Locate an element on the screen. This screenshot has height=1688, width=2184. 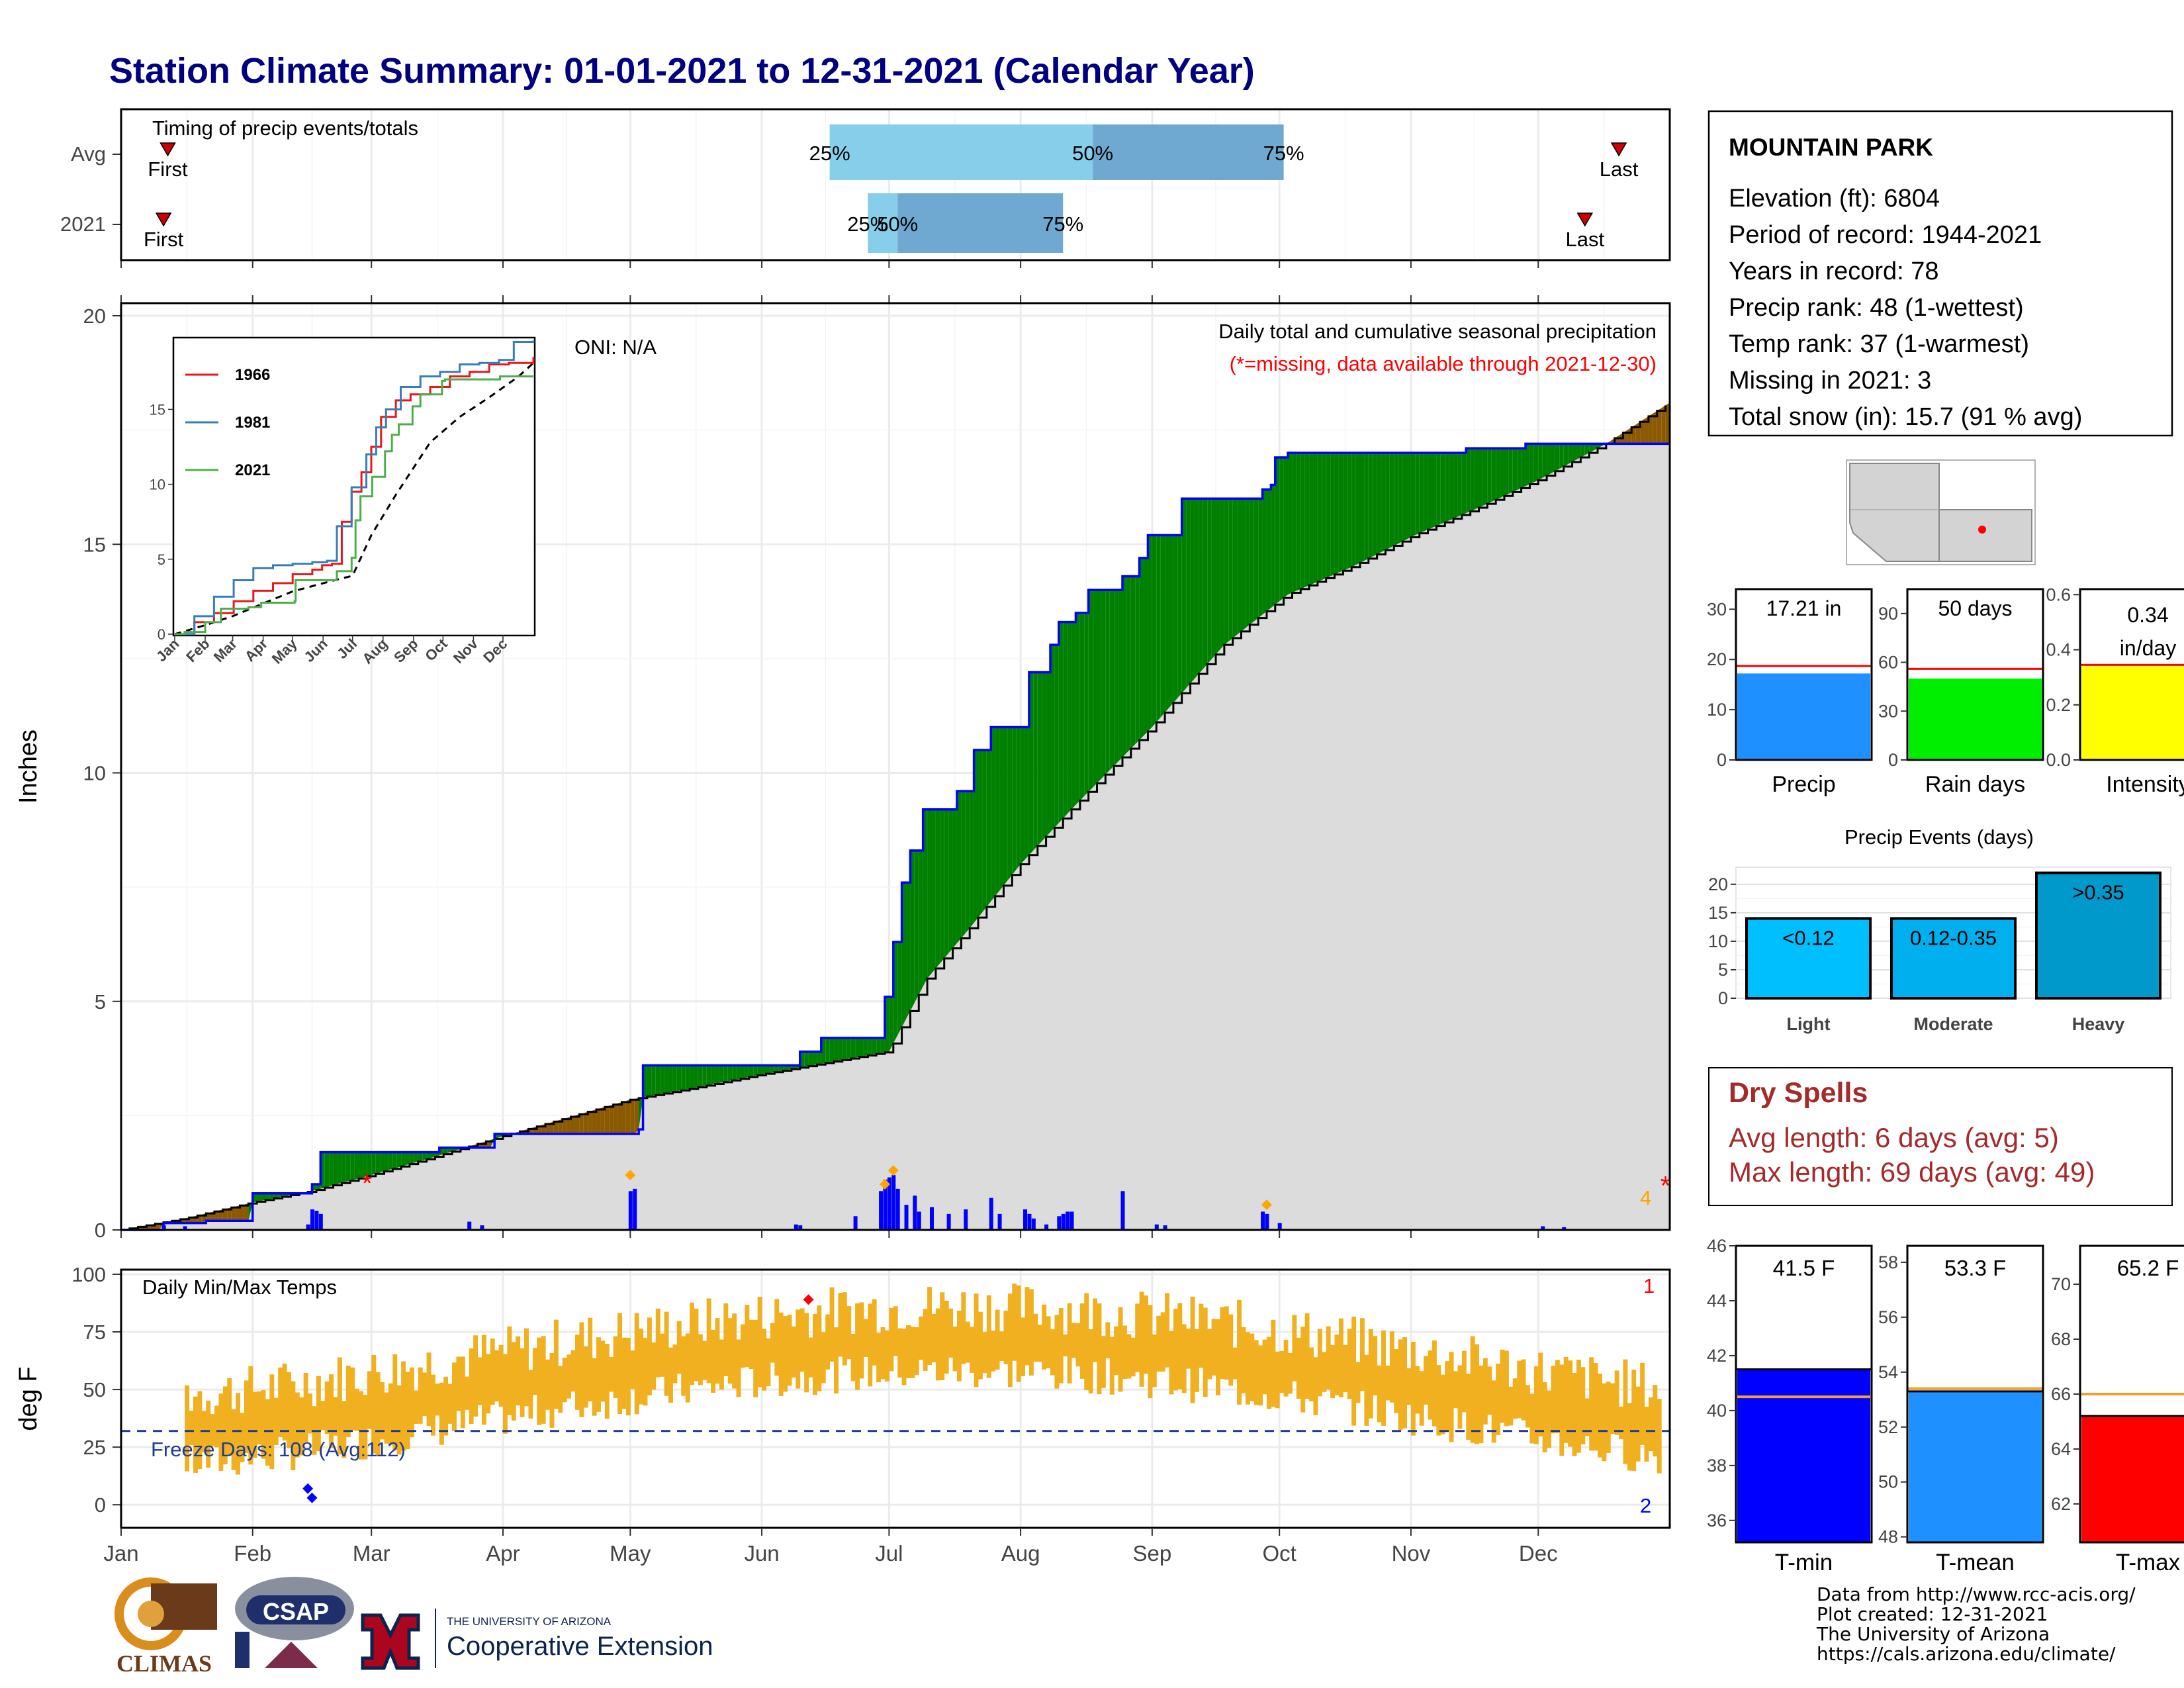
timing-bar-2021-q25-q50 is located at coordinates (883, 223).